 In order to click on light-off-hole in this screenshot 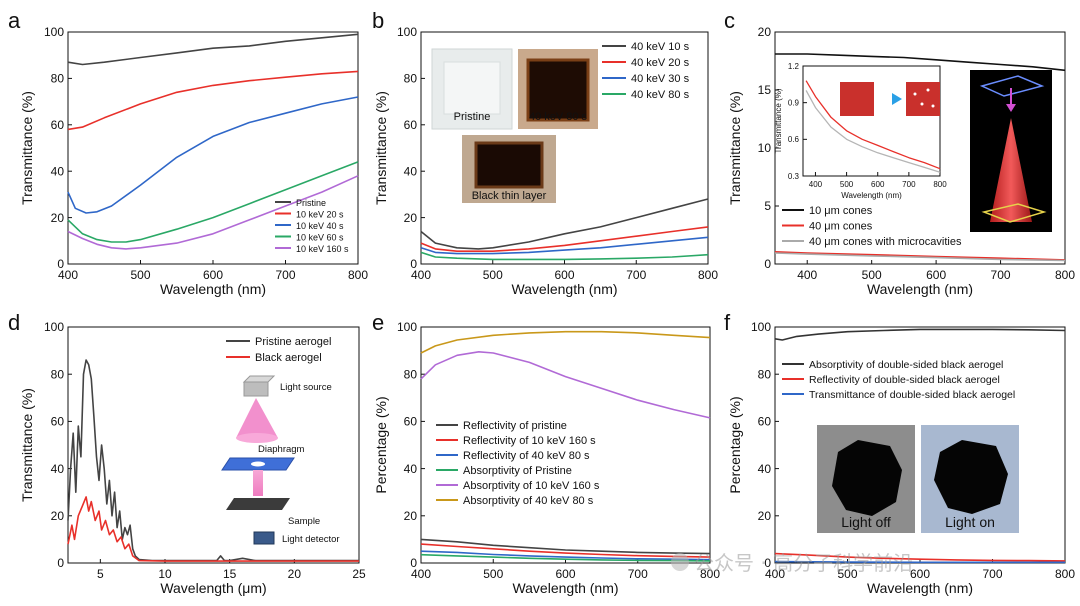, I will do `click(867, 478)`.